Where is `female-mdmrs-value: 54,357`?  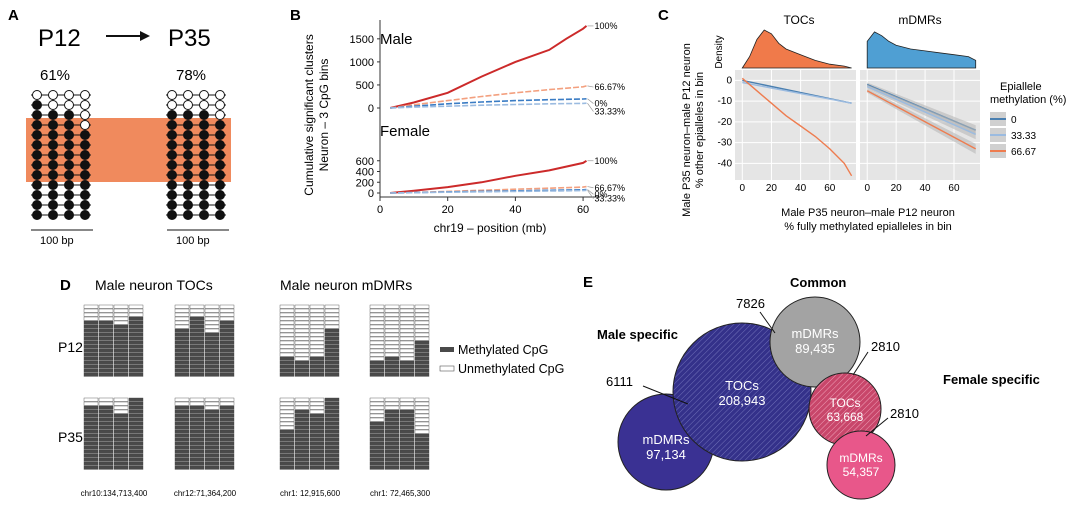 female-mdmrs-value: 54,357 is located at coordinates (861, 472).